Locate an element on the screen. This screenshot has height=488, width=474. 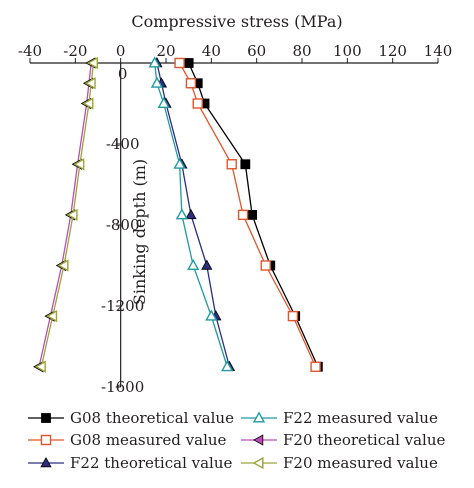
y-axis: 0 -400 -800 -1200 -1600 is located at coordinates (122, 229).